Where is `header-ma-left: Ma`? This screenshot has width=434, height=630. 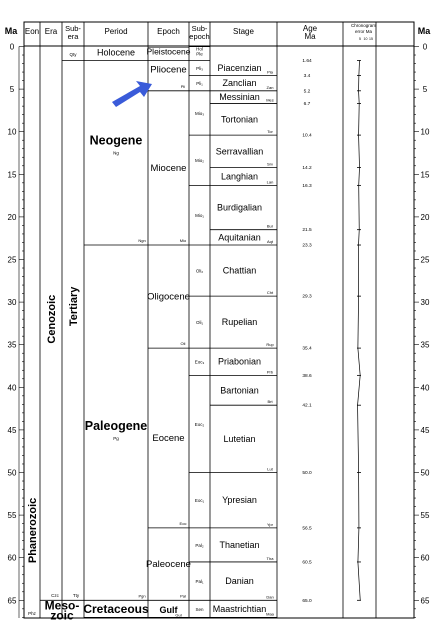 header-ma-left: Ma is located at coordinates (11, 31).